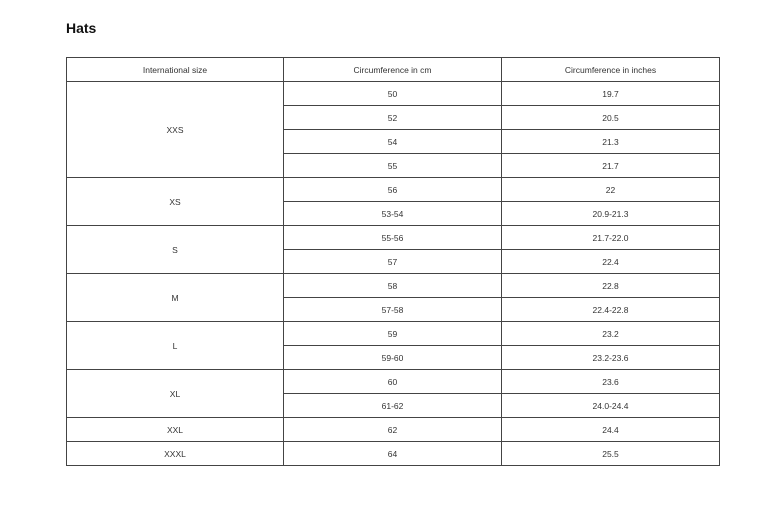  I want to click on cm-cell: 55-56, so click(392, 237).